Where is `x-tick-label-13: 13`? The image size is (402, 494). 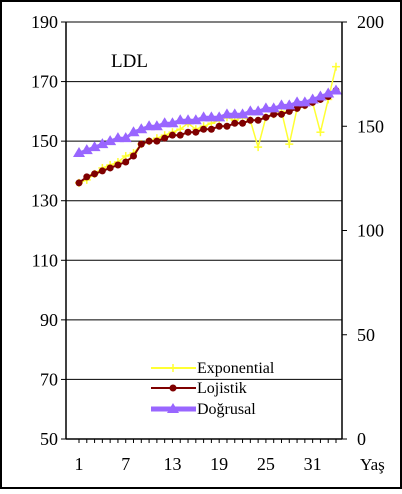
x-tick-label-13: 13 is located at coordinates (172, 464).